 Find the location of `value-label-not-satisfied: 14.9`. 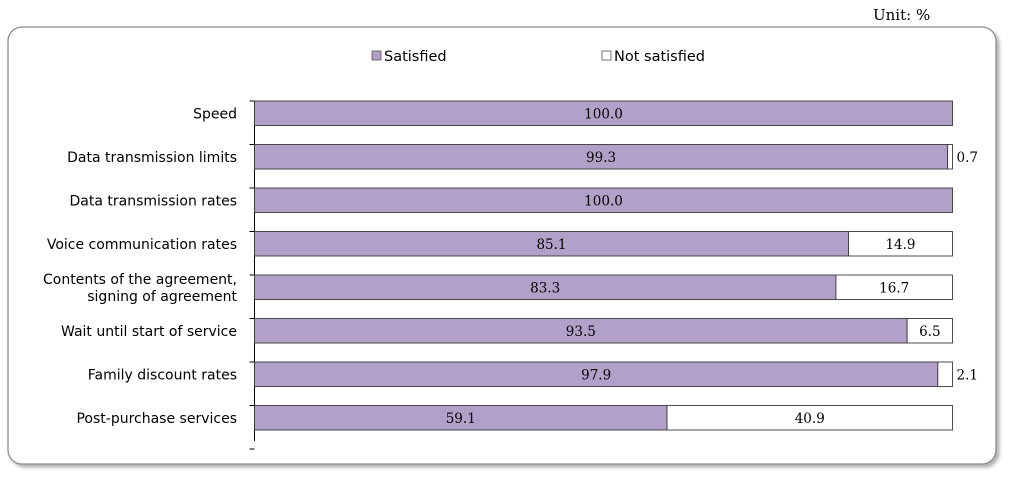

value-label-not-satisfied: 14.9 is located at coordinates (900, 245).